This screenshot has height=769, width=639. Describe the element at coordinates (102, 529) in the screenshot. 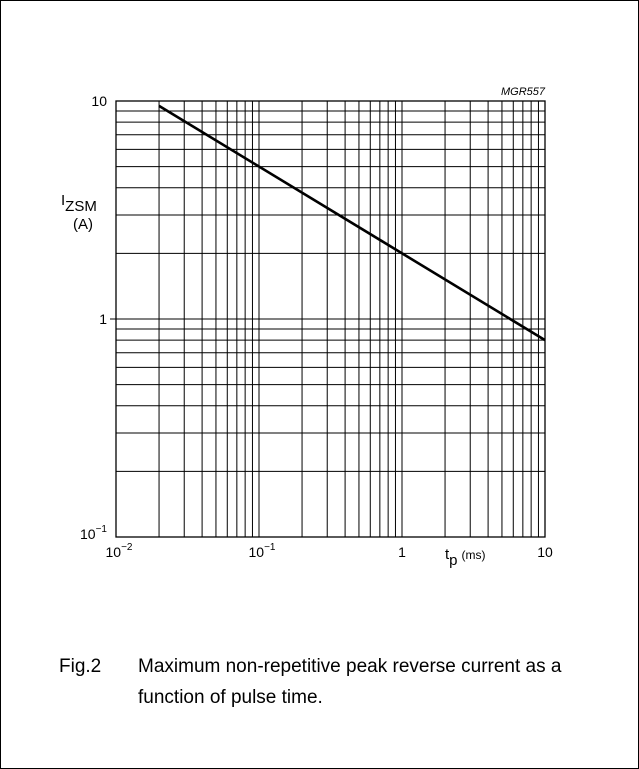

I see `y-tick-label-exponent: −1` at that location.